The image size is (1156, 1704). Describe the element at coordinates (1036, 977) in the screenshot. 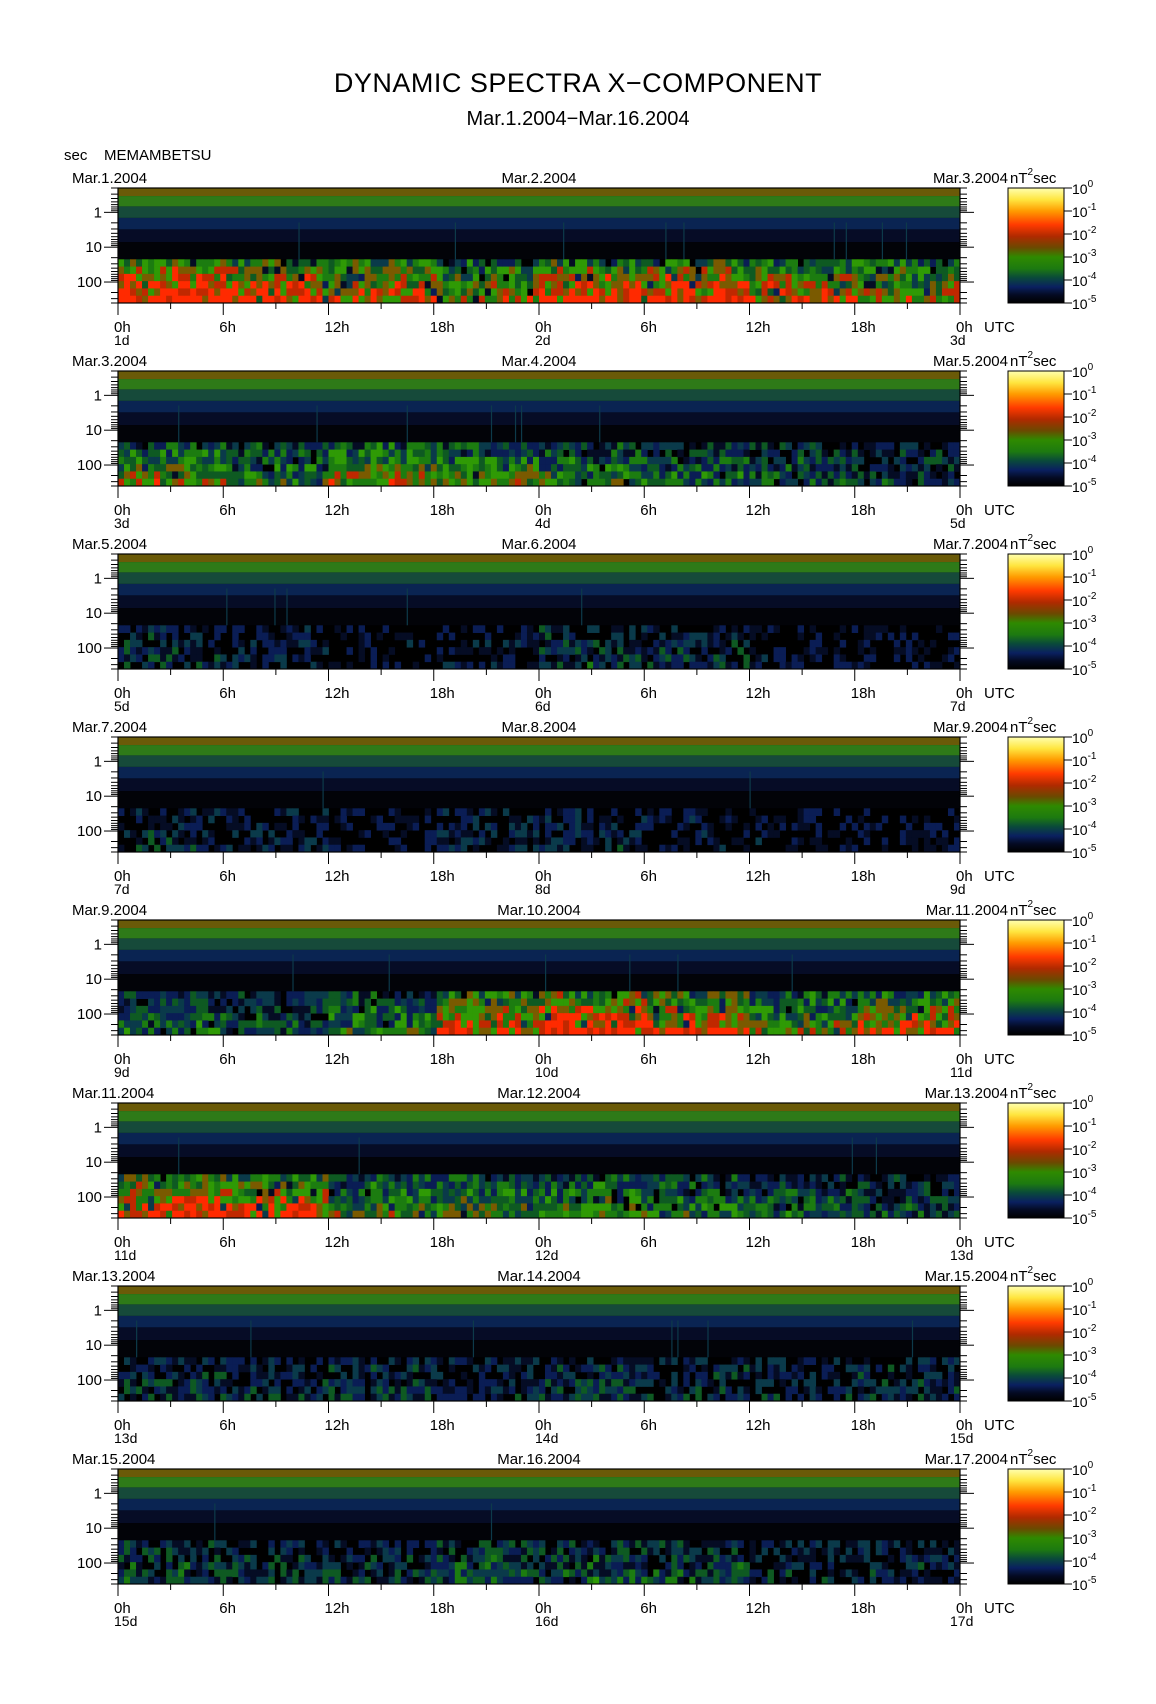

I see `colorbar` at that location.